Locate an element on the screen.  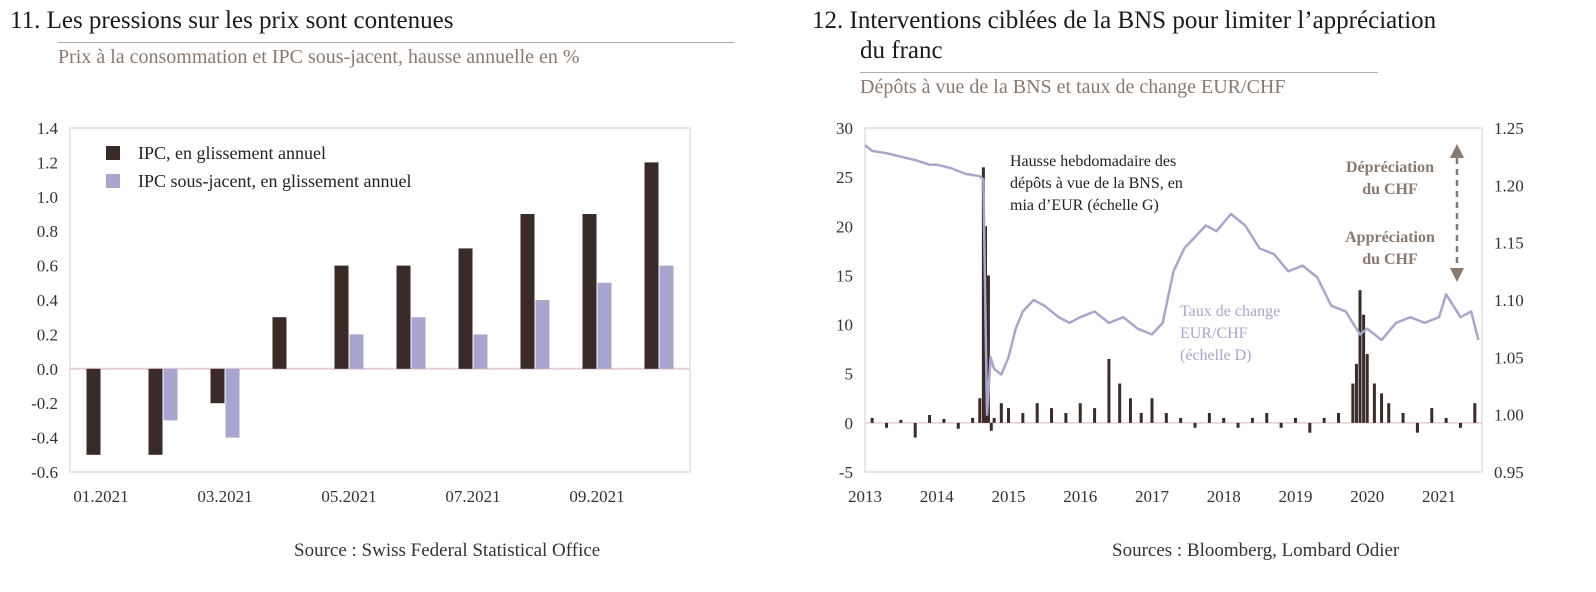
x-tick-label: 2017 is located at coordinates (1152, 496).